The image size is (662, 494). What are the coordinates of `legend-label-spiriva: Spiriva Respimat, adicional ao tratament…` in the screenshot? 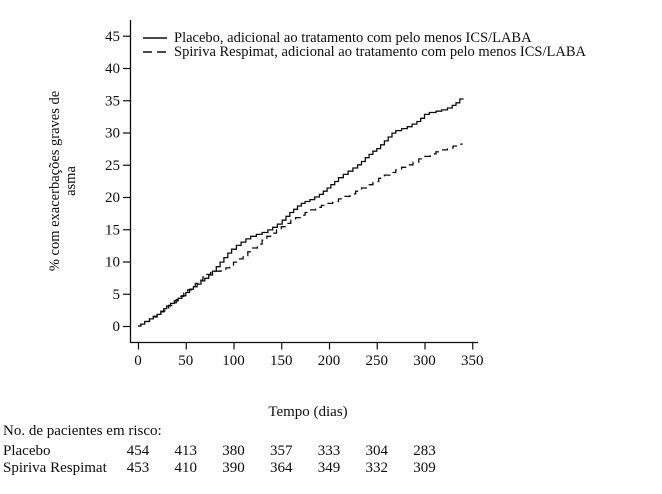 It's located at (380, 52).